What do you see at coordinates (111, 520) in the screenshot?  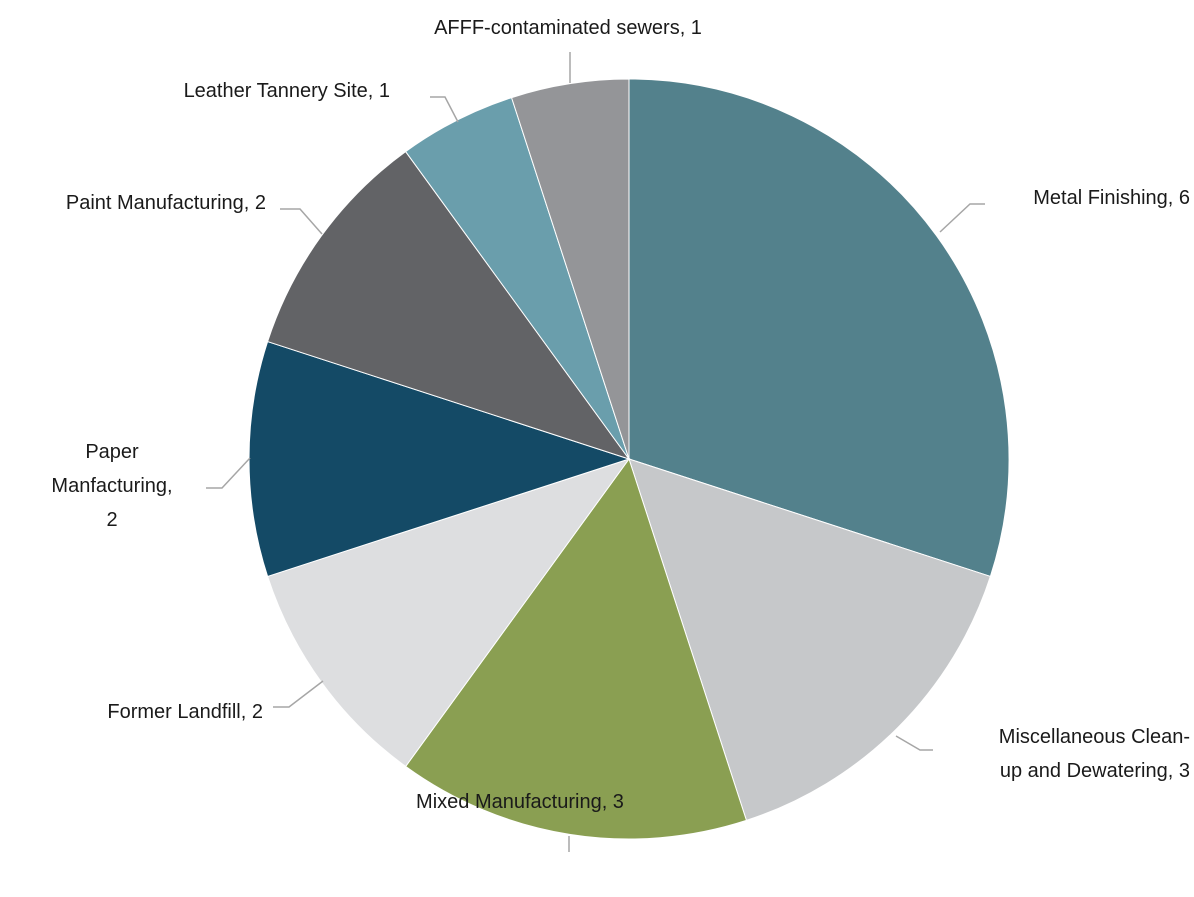 I see `data-label-line: 2` at bounding box center [111, 520].